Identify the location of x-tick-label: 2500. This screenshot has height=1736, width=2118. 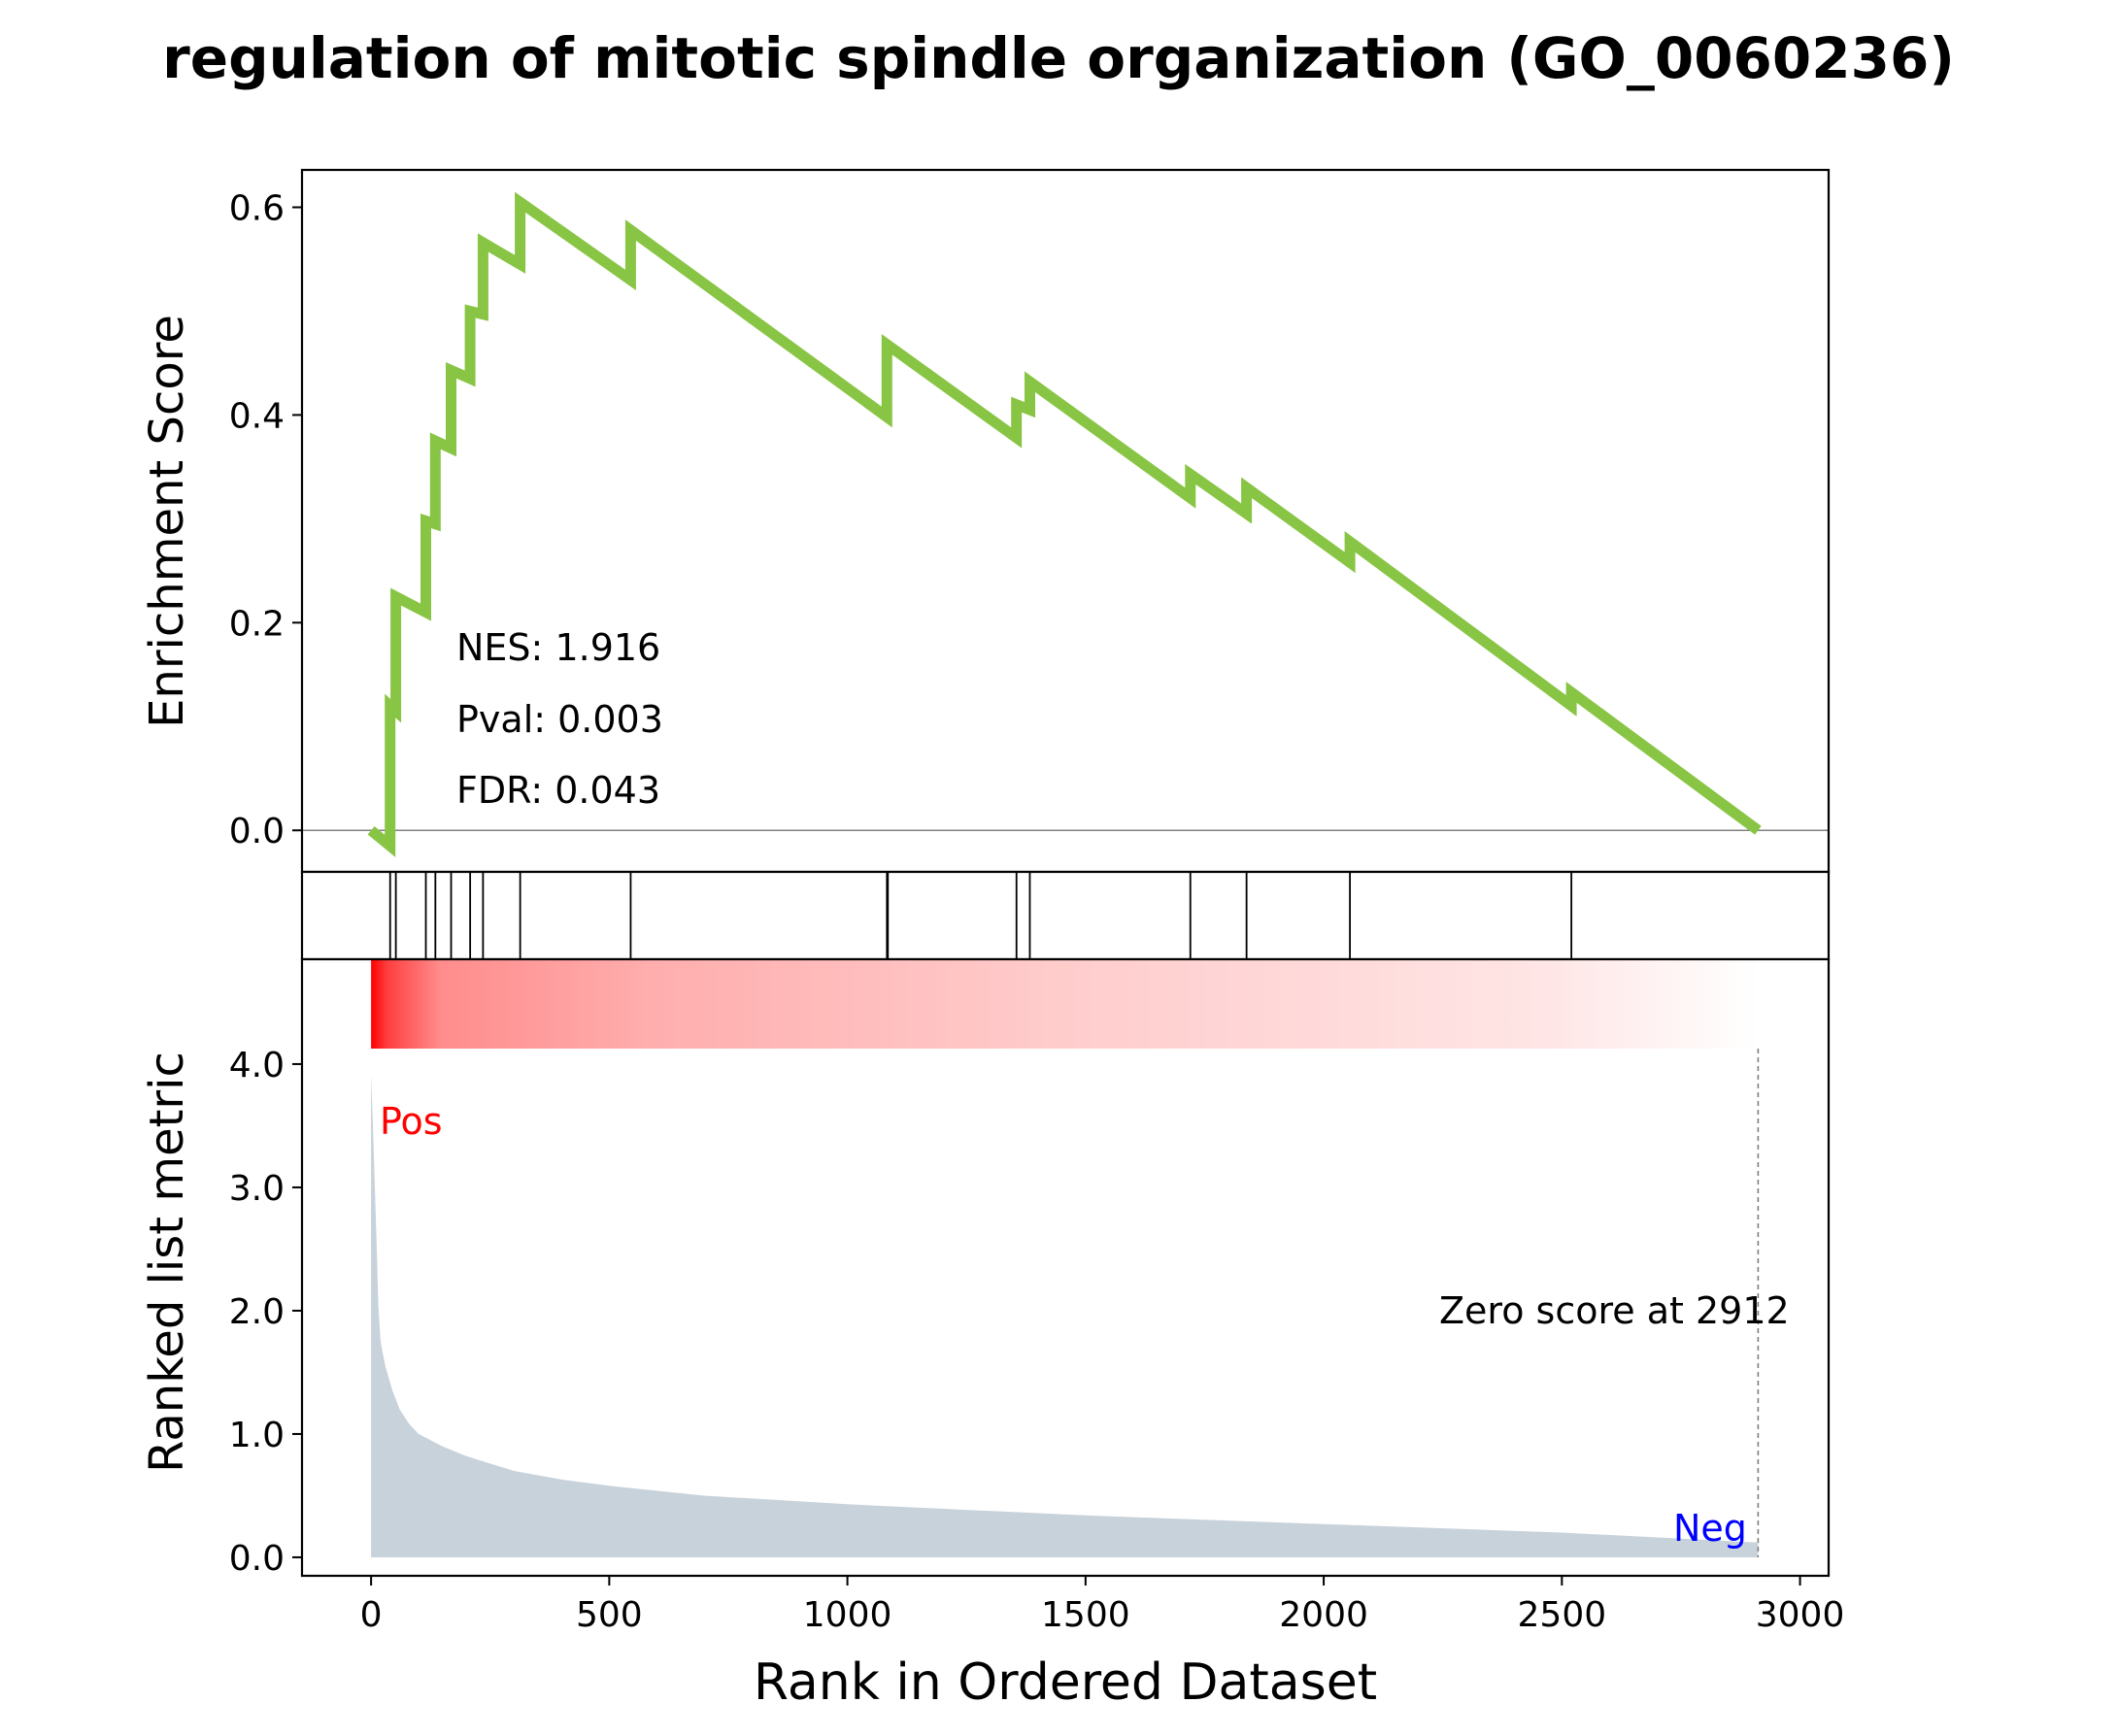
(1562, 1615).